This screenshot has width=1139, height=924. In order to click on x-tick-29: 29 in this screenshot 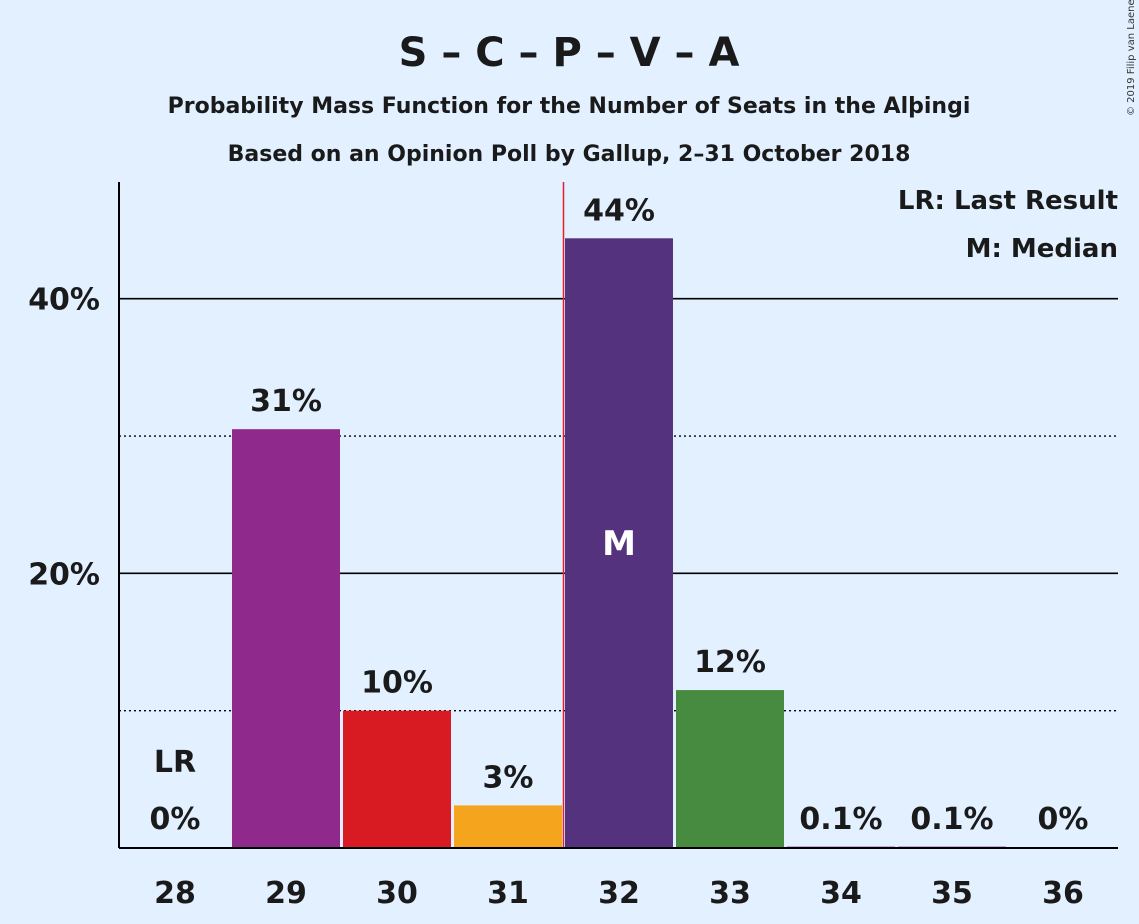, I will do `click(286, 893)`.